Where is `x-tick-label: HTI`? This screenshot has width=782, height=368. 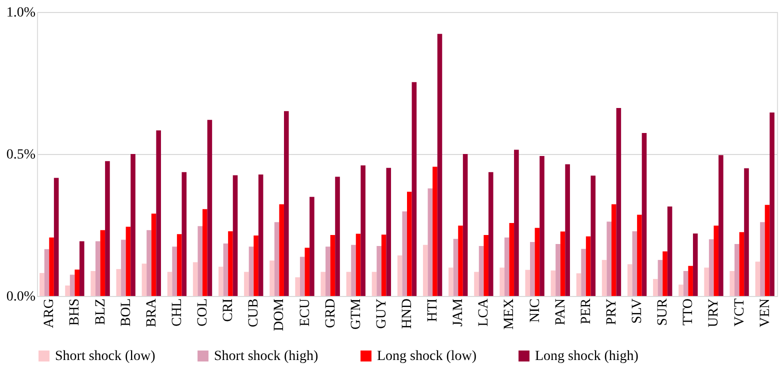 x-tick-label: HTI is located at coordinates (433, 310).